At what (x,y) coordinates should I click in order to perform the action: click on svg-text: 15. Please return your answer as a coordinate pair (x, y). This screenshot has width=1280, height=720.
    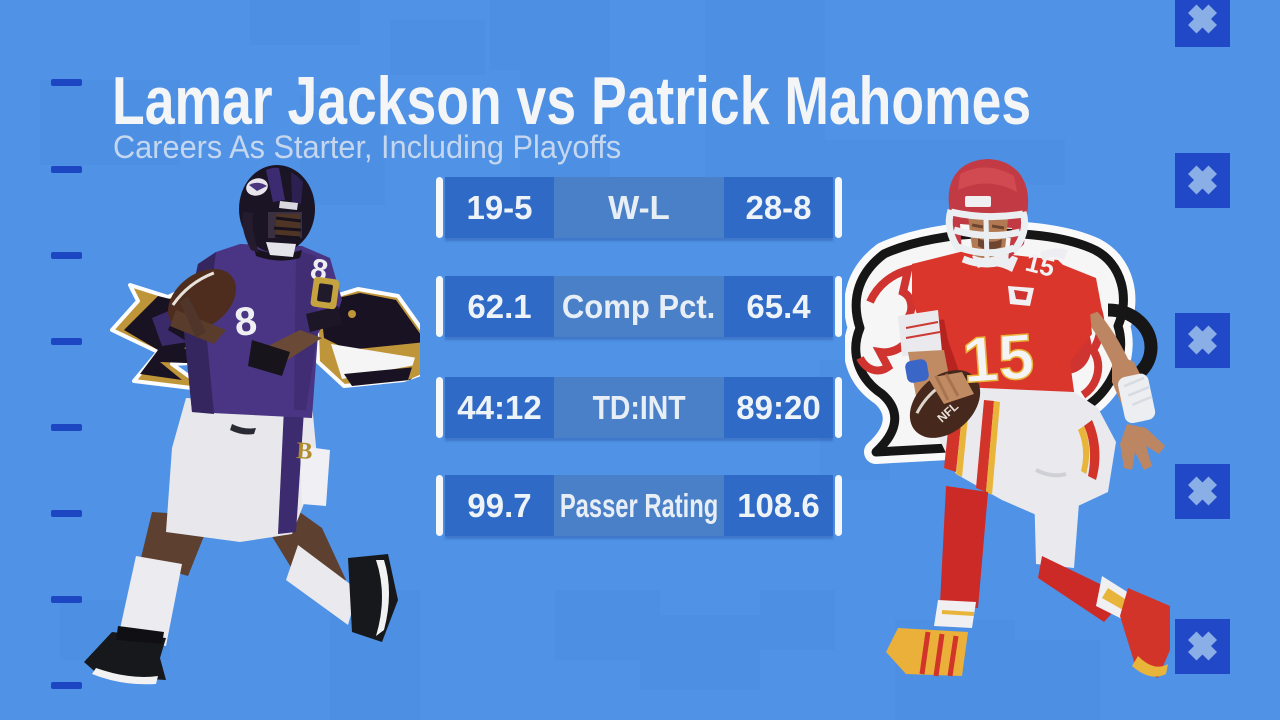
    Looking at the image, I should click on (998, 358).